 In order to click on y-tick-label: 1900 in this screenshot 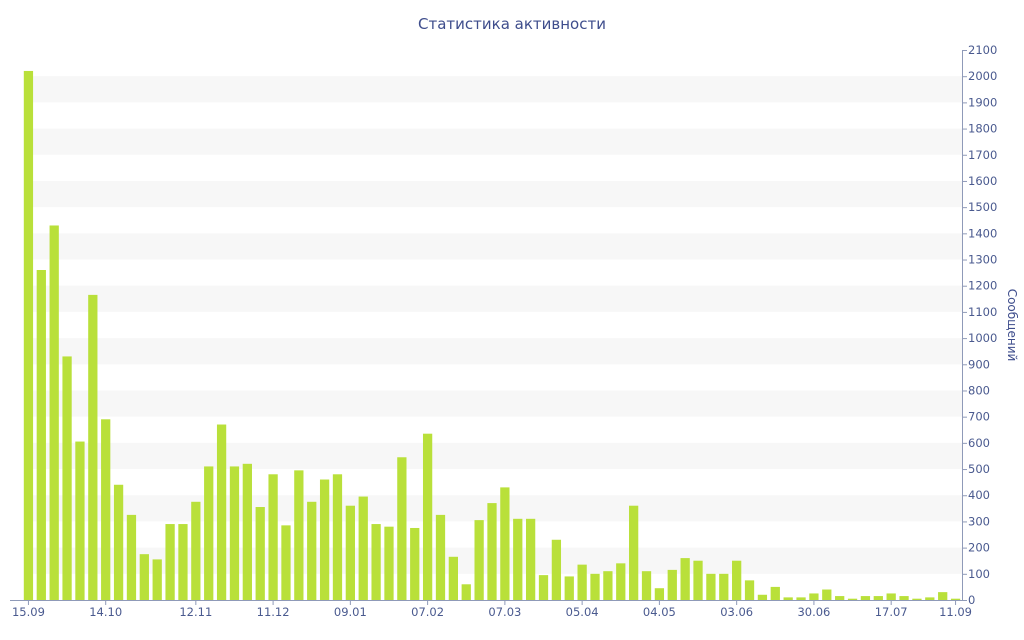, I will do `click(982, 102)`.